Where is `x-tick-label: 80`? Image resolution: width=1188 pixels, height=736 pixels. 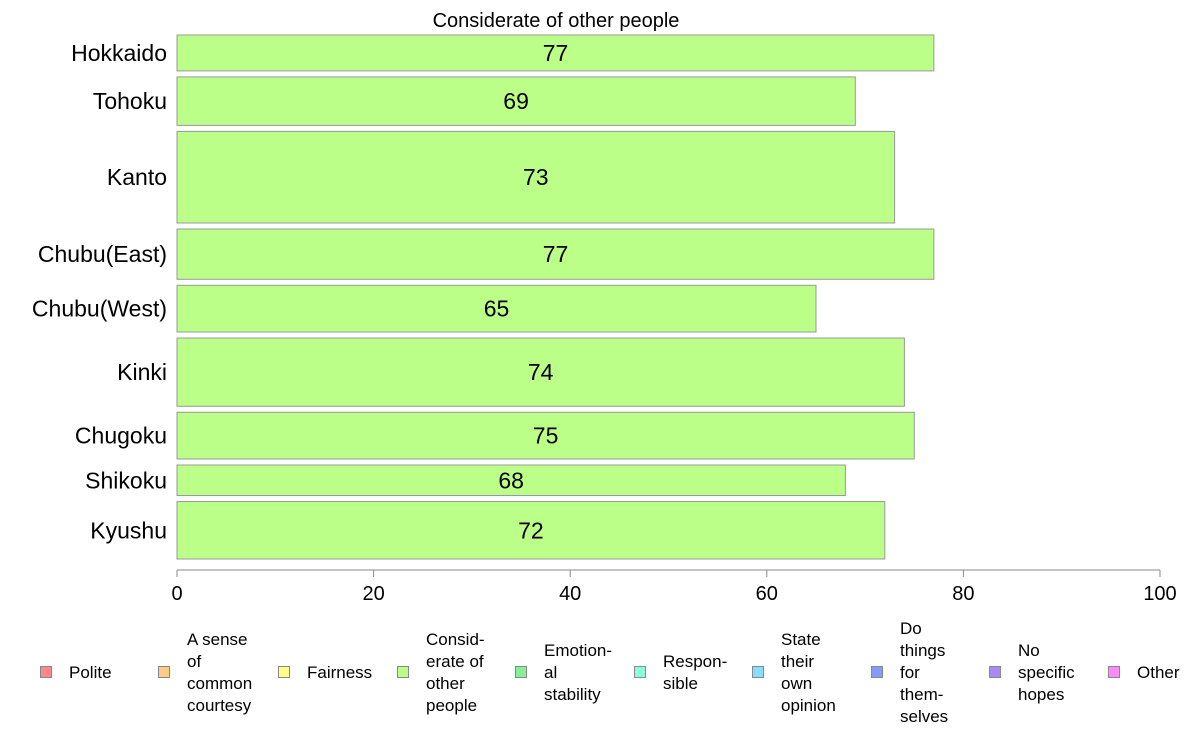 x-tick-label: 80 is located at coordinates (963, 594).